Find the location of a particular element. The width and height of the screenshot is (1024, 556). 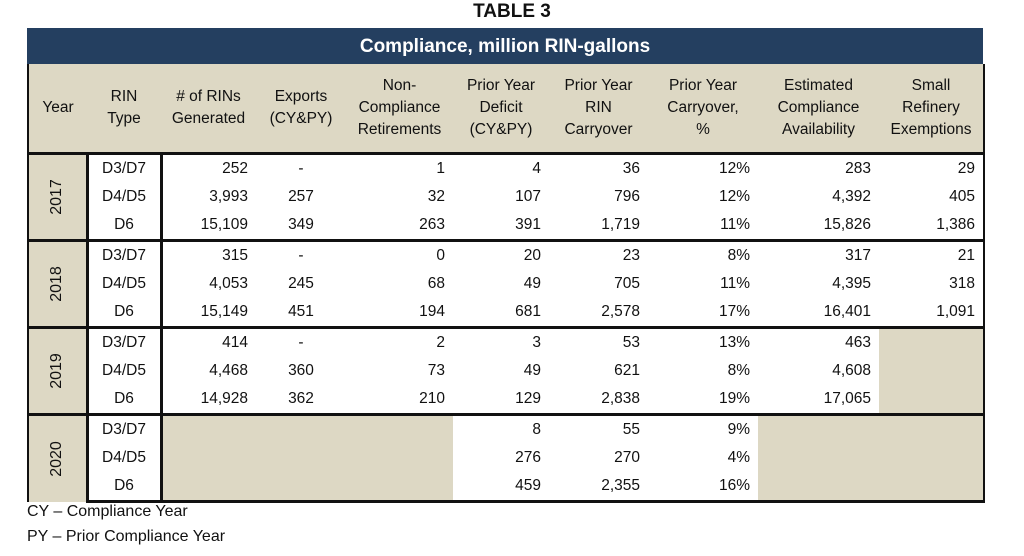

table-row: D6 459 2,355 16% is located at coordinates (506, 487).